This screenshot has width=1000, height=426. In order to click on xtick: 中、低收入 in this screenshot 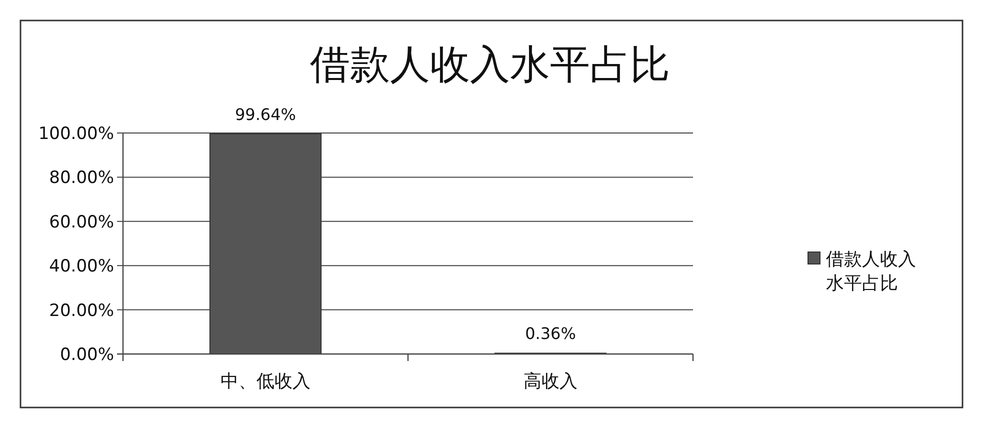, I will do `click(265, 381)`.